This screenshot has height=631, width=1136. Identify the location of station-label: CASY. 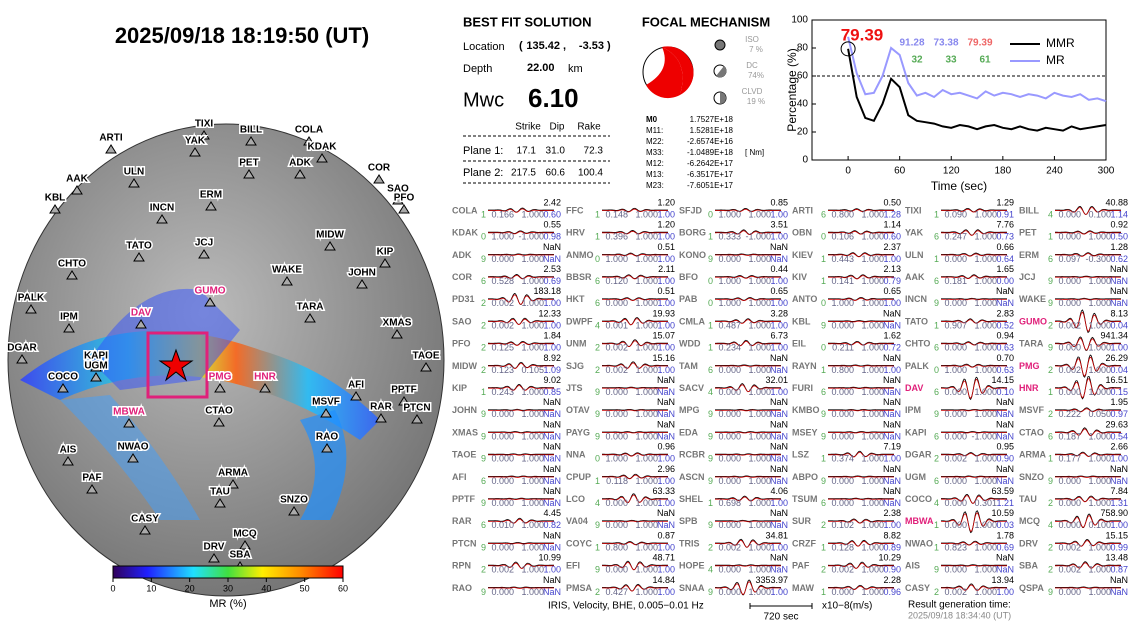
(145, 519).